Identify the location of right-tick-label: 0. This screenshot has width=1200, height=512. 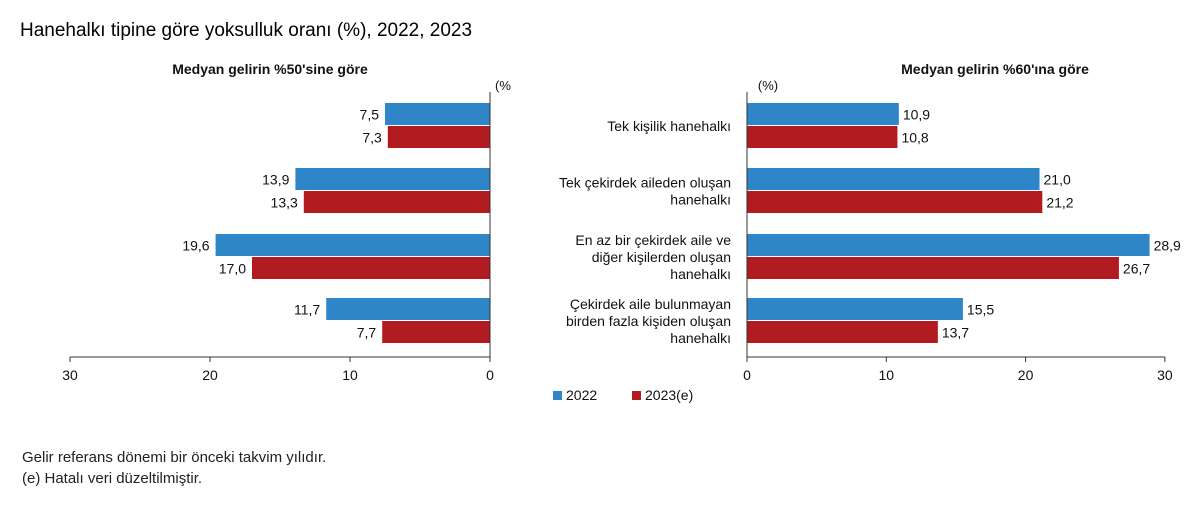
(747, 375).